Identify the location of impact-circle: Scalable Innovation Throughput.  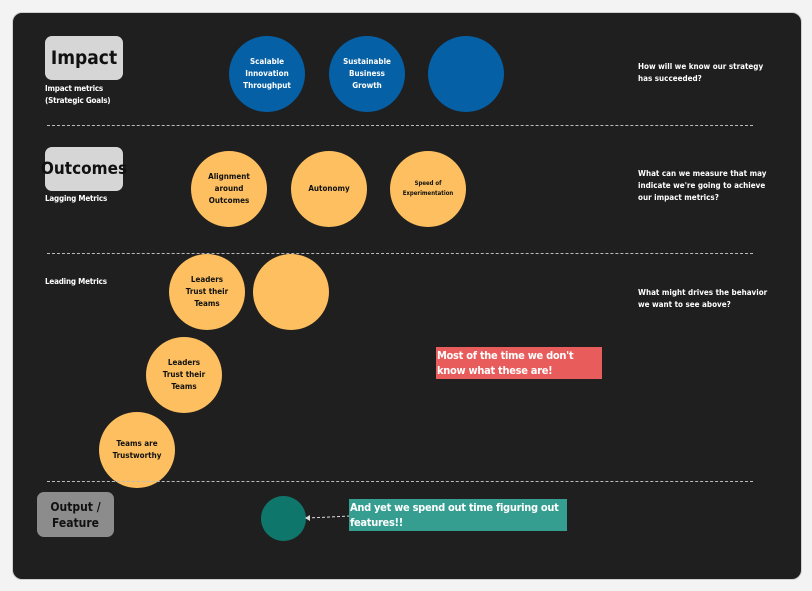
(267, 74).